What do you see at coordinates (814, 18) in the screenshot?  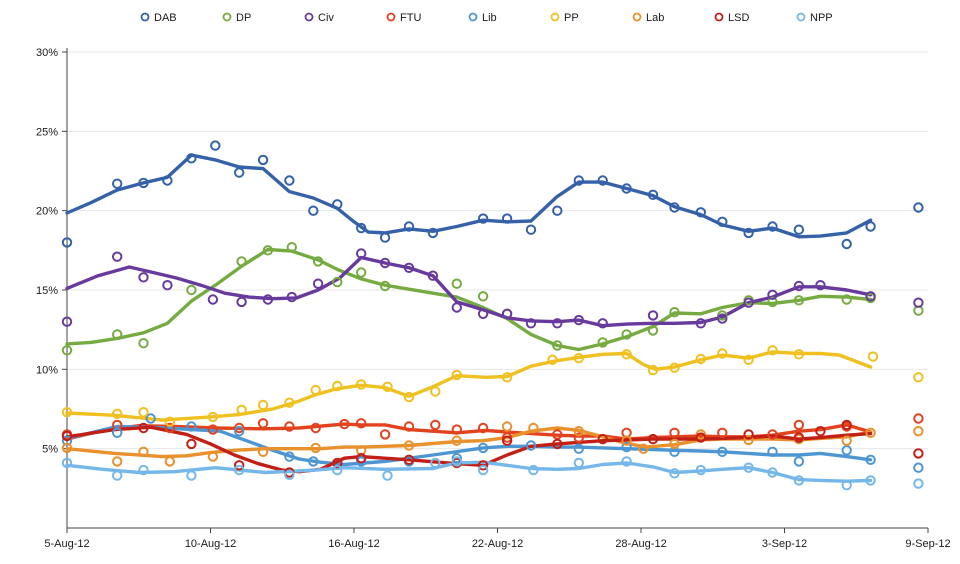 I see `legend-item-NPP: NPP` at bounding box center [814, 18].